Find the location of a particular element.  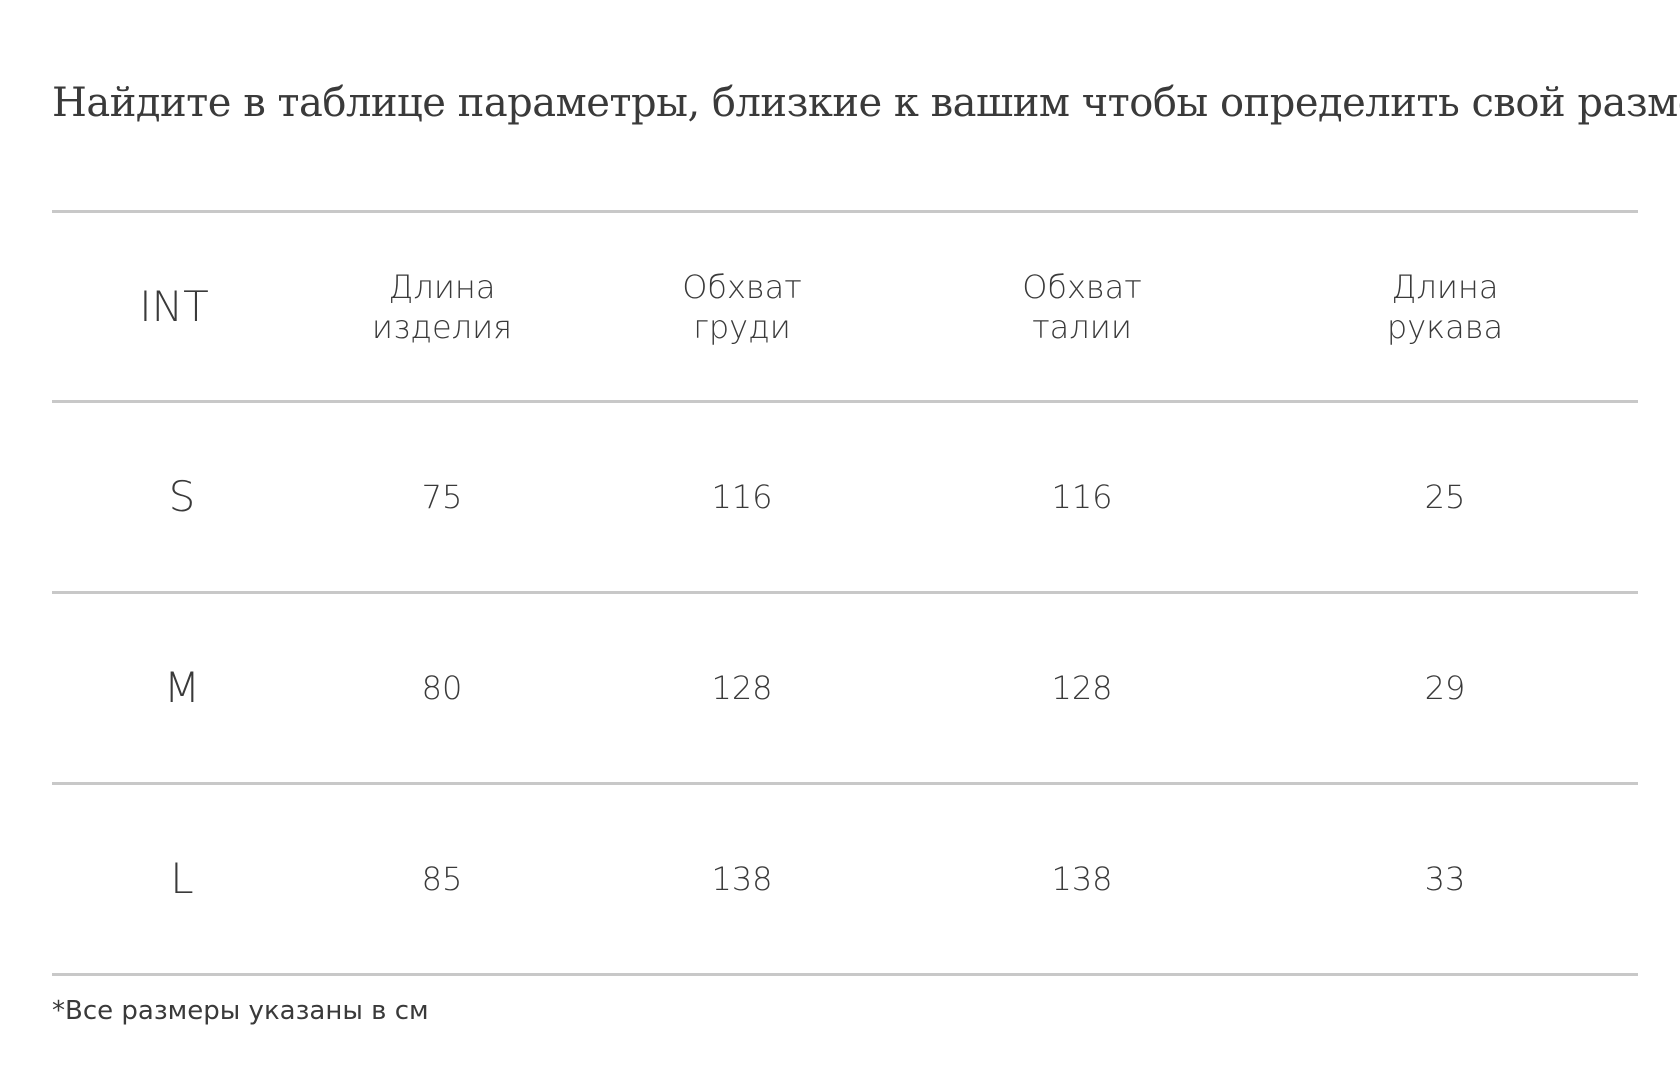

size-cell: M is located at coordinates (182, 687).